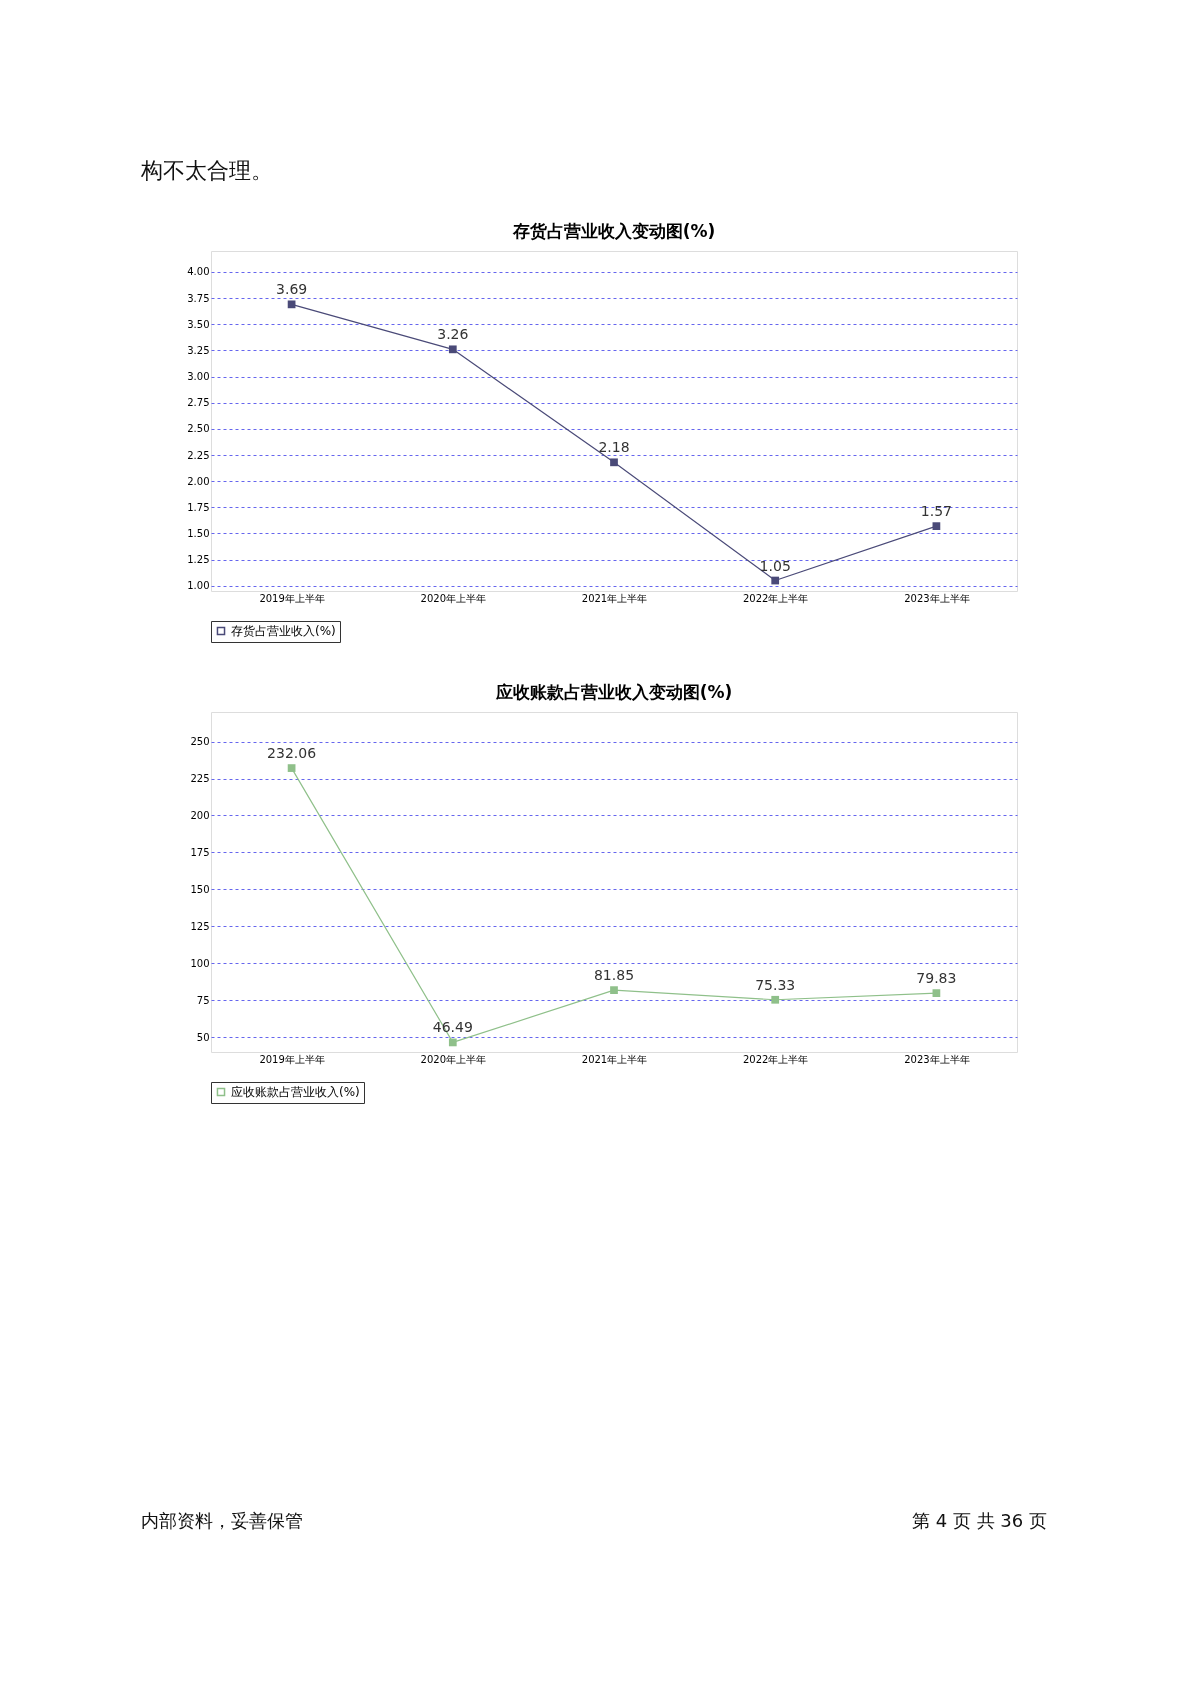 This screenshot has width=1191, height=1684. What do you see at coordinates (936, 511) in the screenshot?
I see `data-label: 1.57` at bounding box center [936, 511].